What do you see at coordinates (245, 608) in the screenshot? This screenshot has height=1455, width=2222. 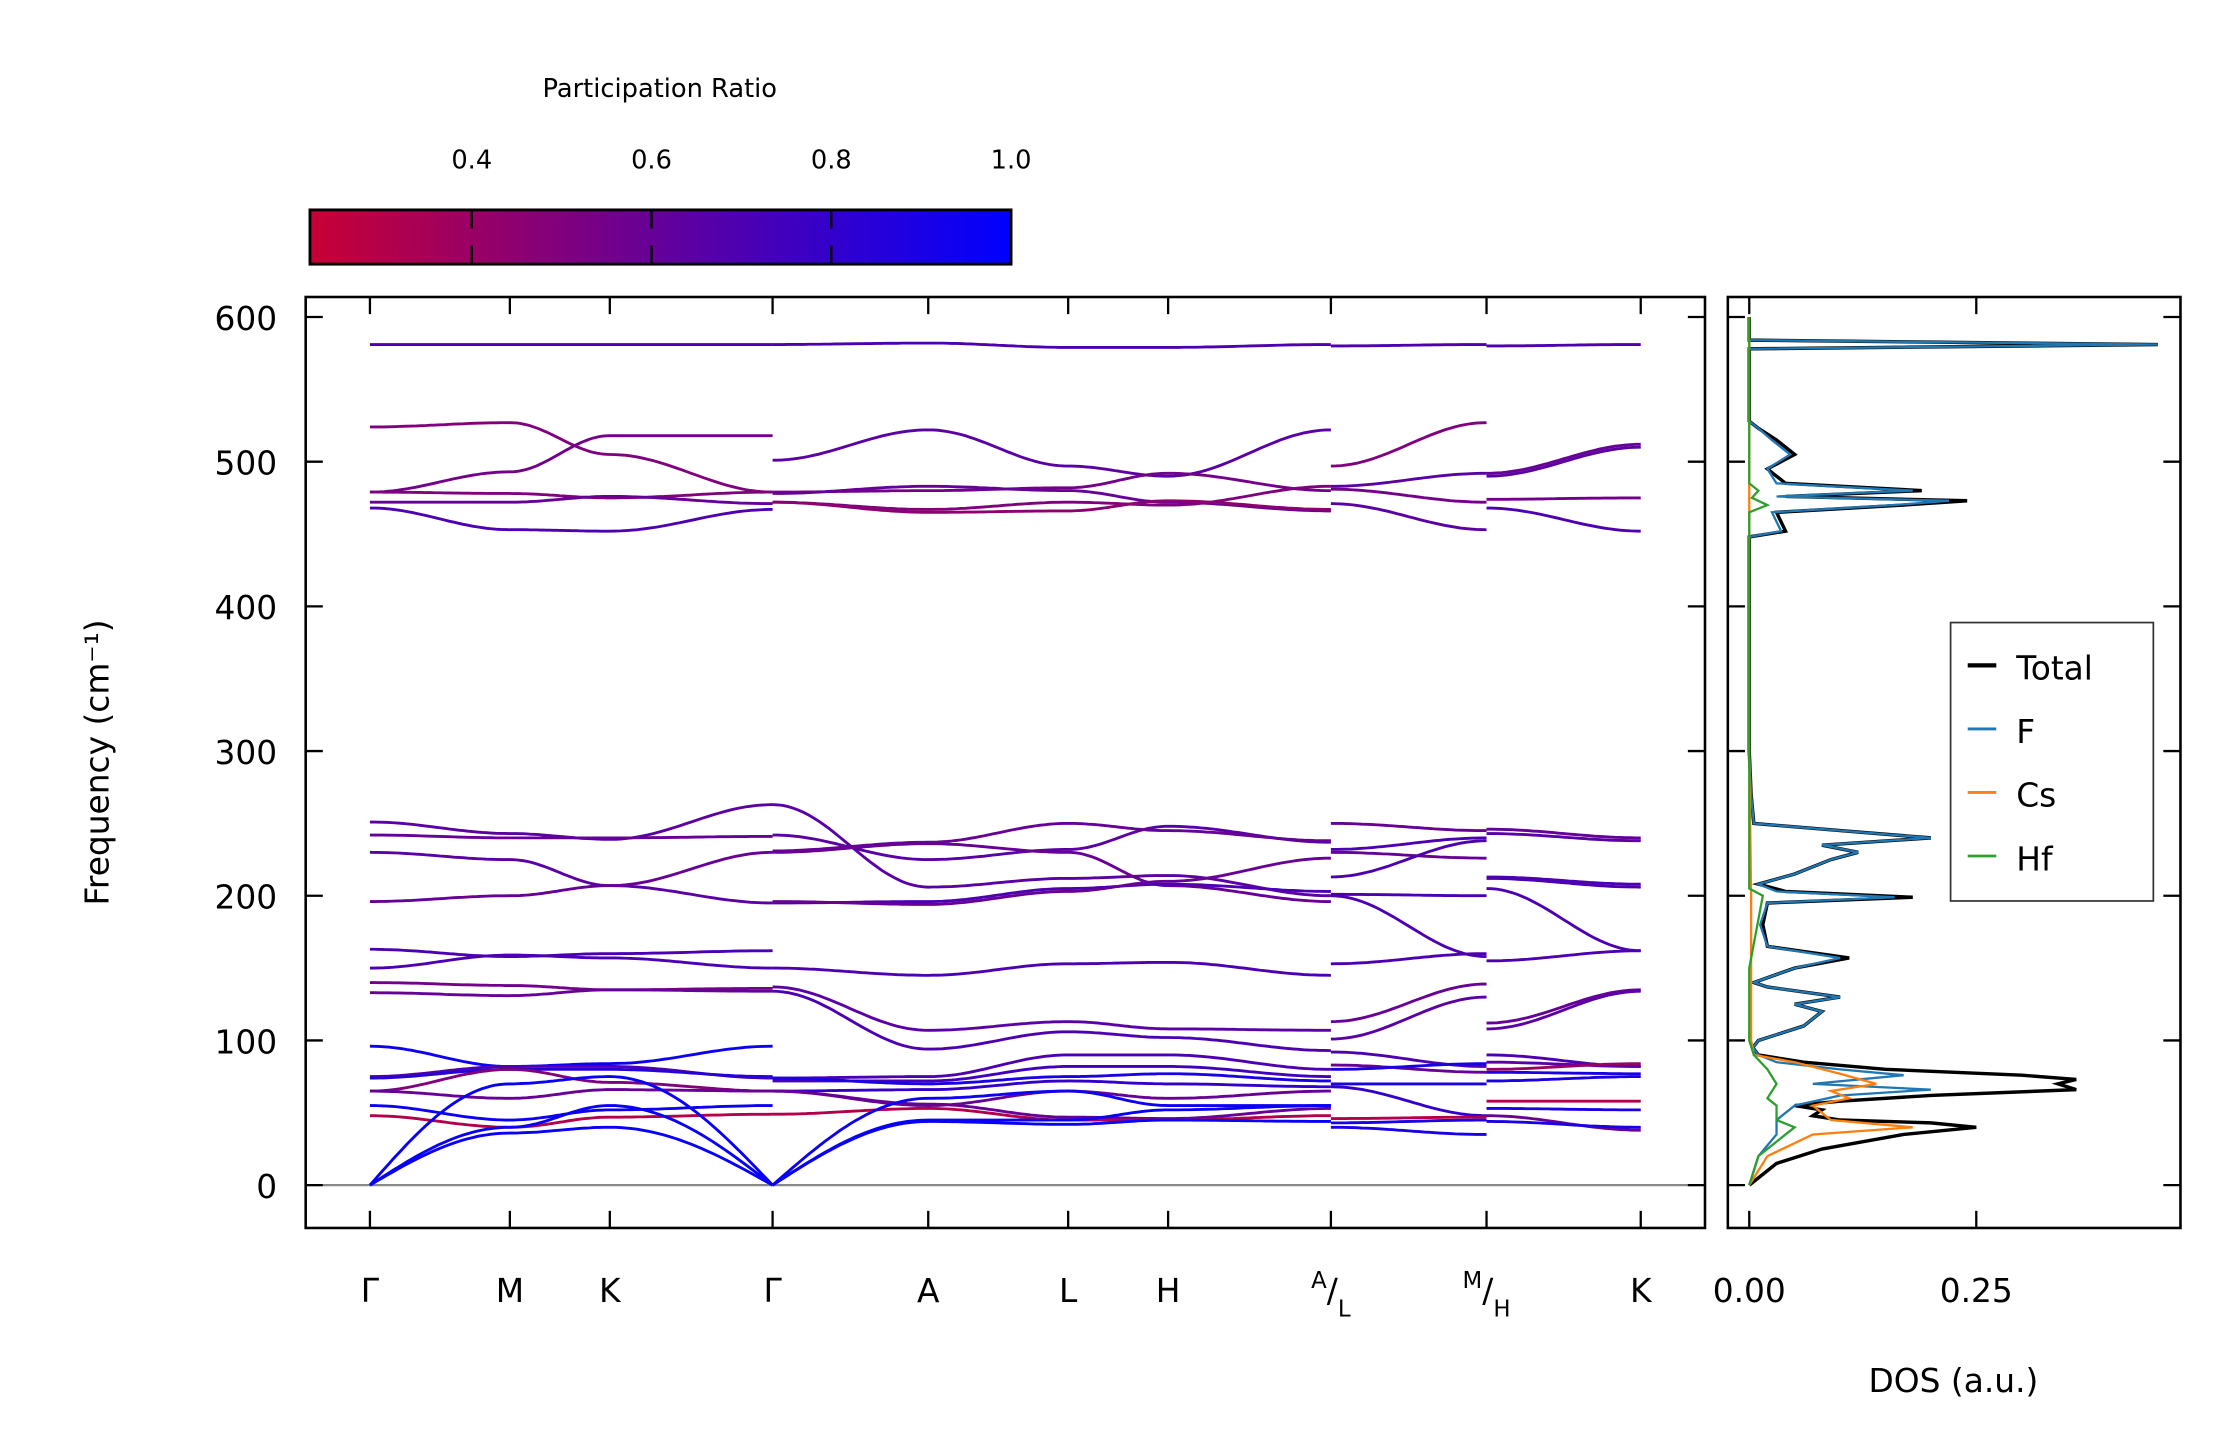 I see `y-tick-label: 400` at bounding box center [245, 608].